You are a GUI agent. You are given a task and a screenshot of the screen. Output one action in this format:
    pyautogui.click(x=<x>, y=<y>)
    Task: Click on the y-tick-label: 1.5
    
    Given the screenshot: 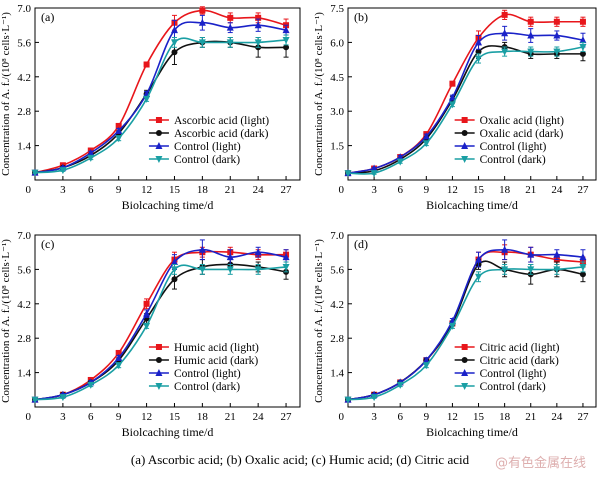 What is the action you would take?
    pyautogui.click(x=337, y=147)
    